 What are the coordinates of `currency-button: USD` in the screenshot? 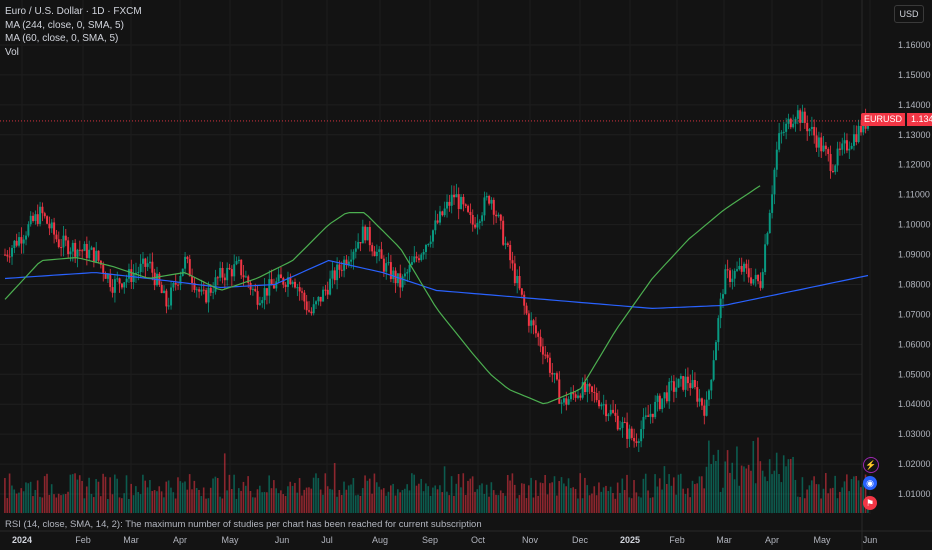 It's located at (909, 14).